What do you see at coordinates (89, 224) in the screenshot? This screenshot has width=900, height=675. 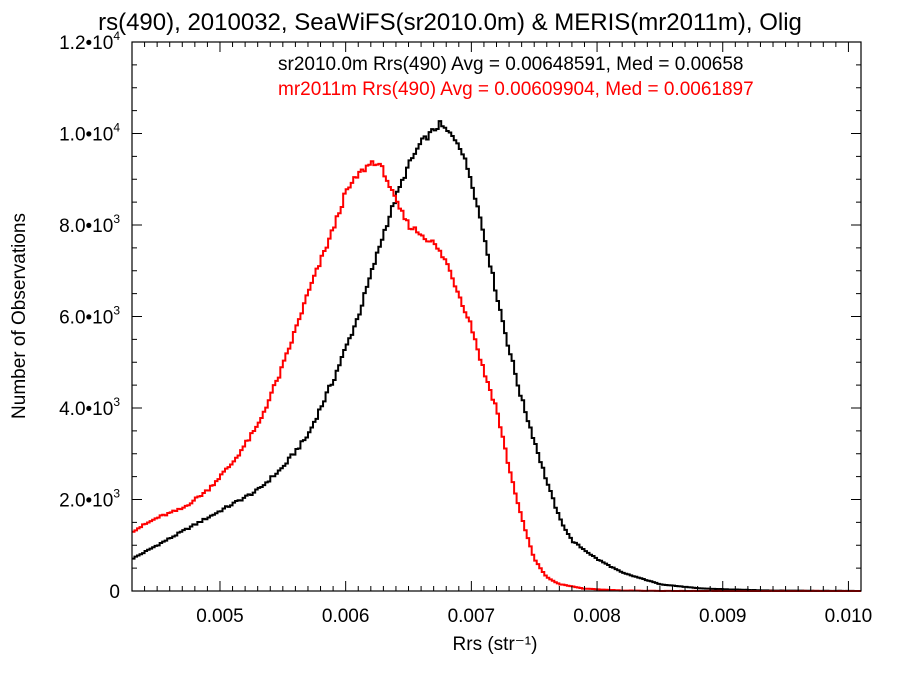 I see `y-tick-label: 8.0•103` at bounding box center [89, 224].